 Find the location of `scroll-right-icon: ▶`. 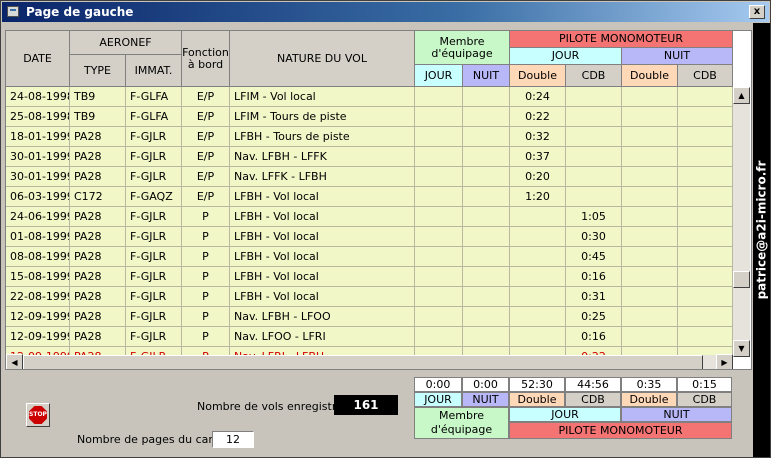

scroll-right-icon: ▶ is located at coordinates (724, 361).